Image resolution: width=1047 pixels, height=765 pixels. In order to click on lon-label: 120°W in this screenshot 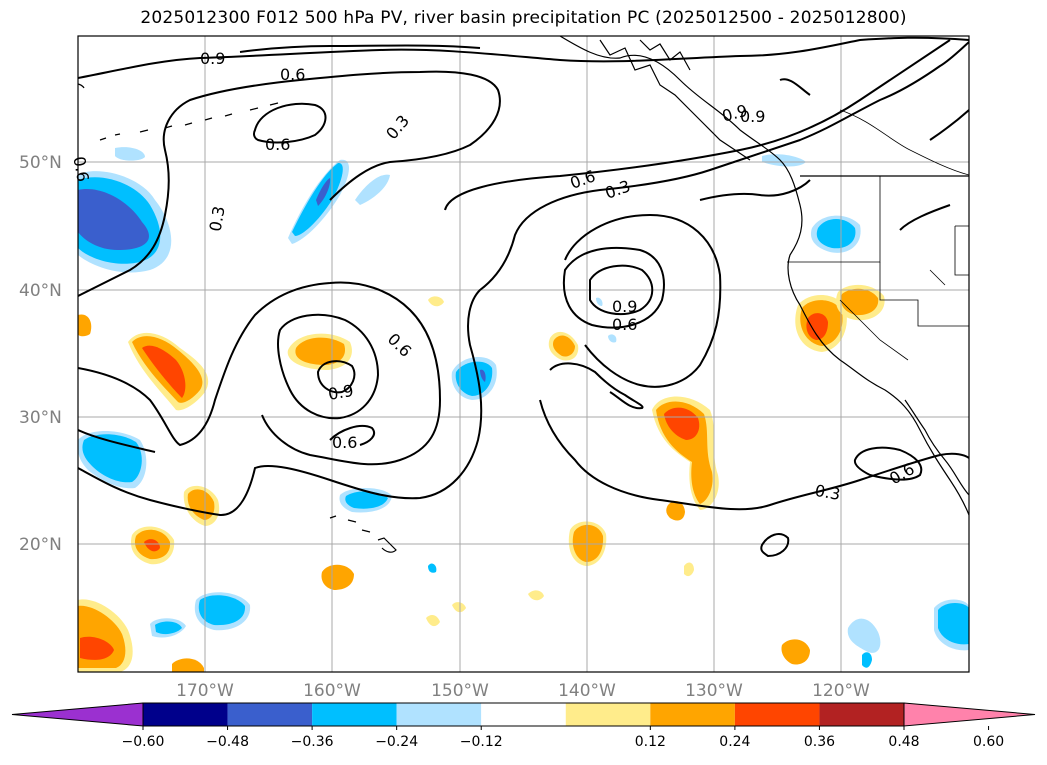, I will do `click(841, 691)`.